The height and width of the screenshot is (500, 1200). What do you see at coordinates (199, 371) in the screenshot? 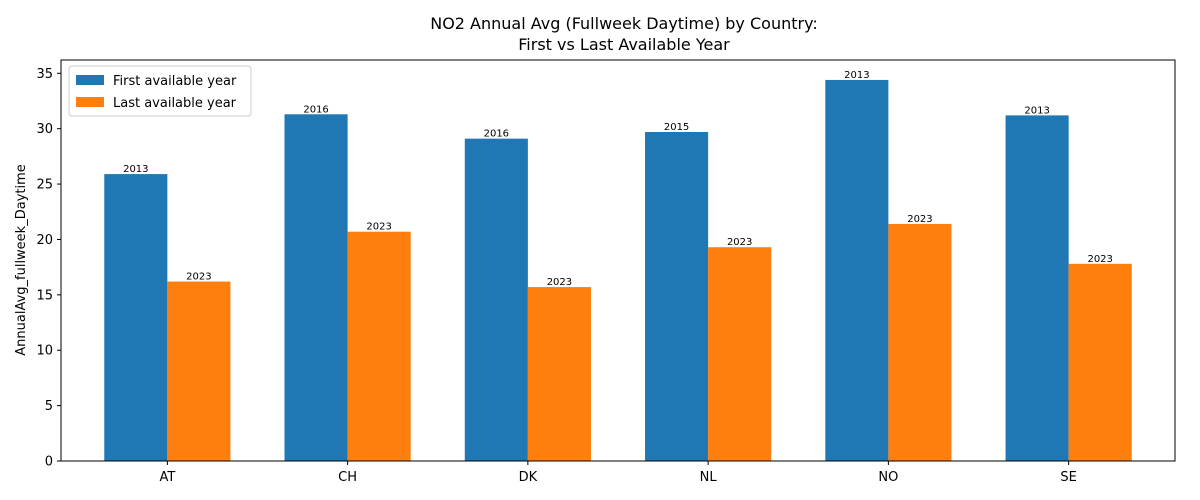
I see `bar-last-at` at bounding box center [199, 371].